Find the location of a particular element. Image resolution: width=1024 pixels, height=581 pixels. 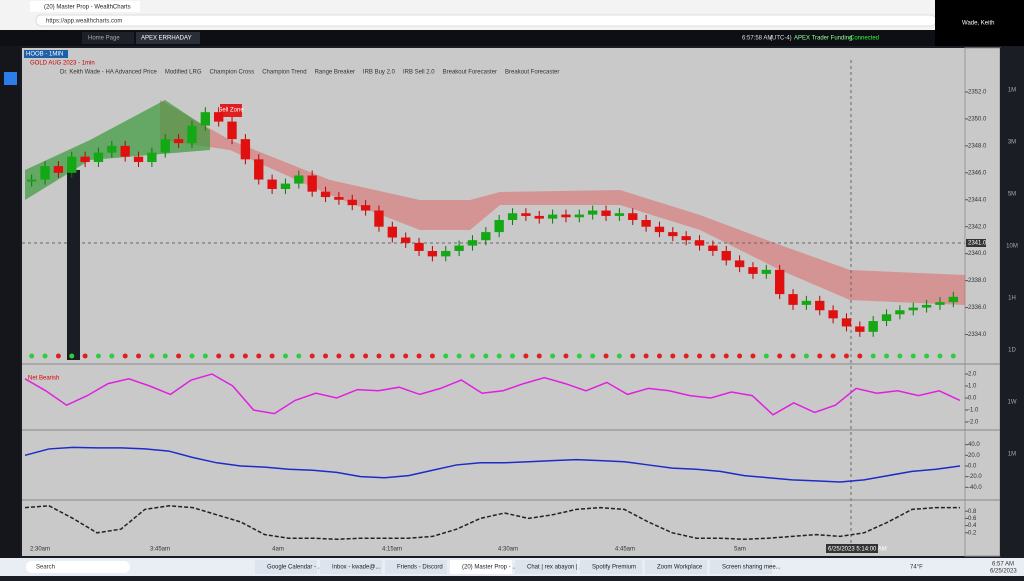

account: APEX Trader Funding is located at coordinates (823, 39).